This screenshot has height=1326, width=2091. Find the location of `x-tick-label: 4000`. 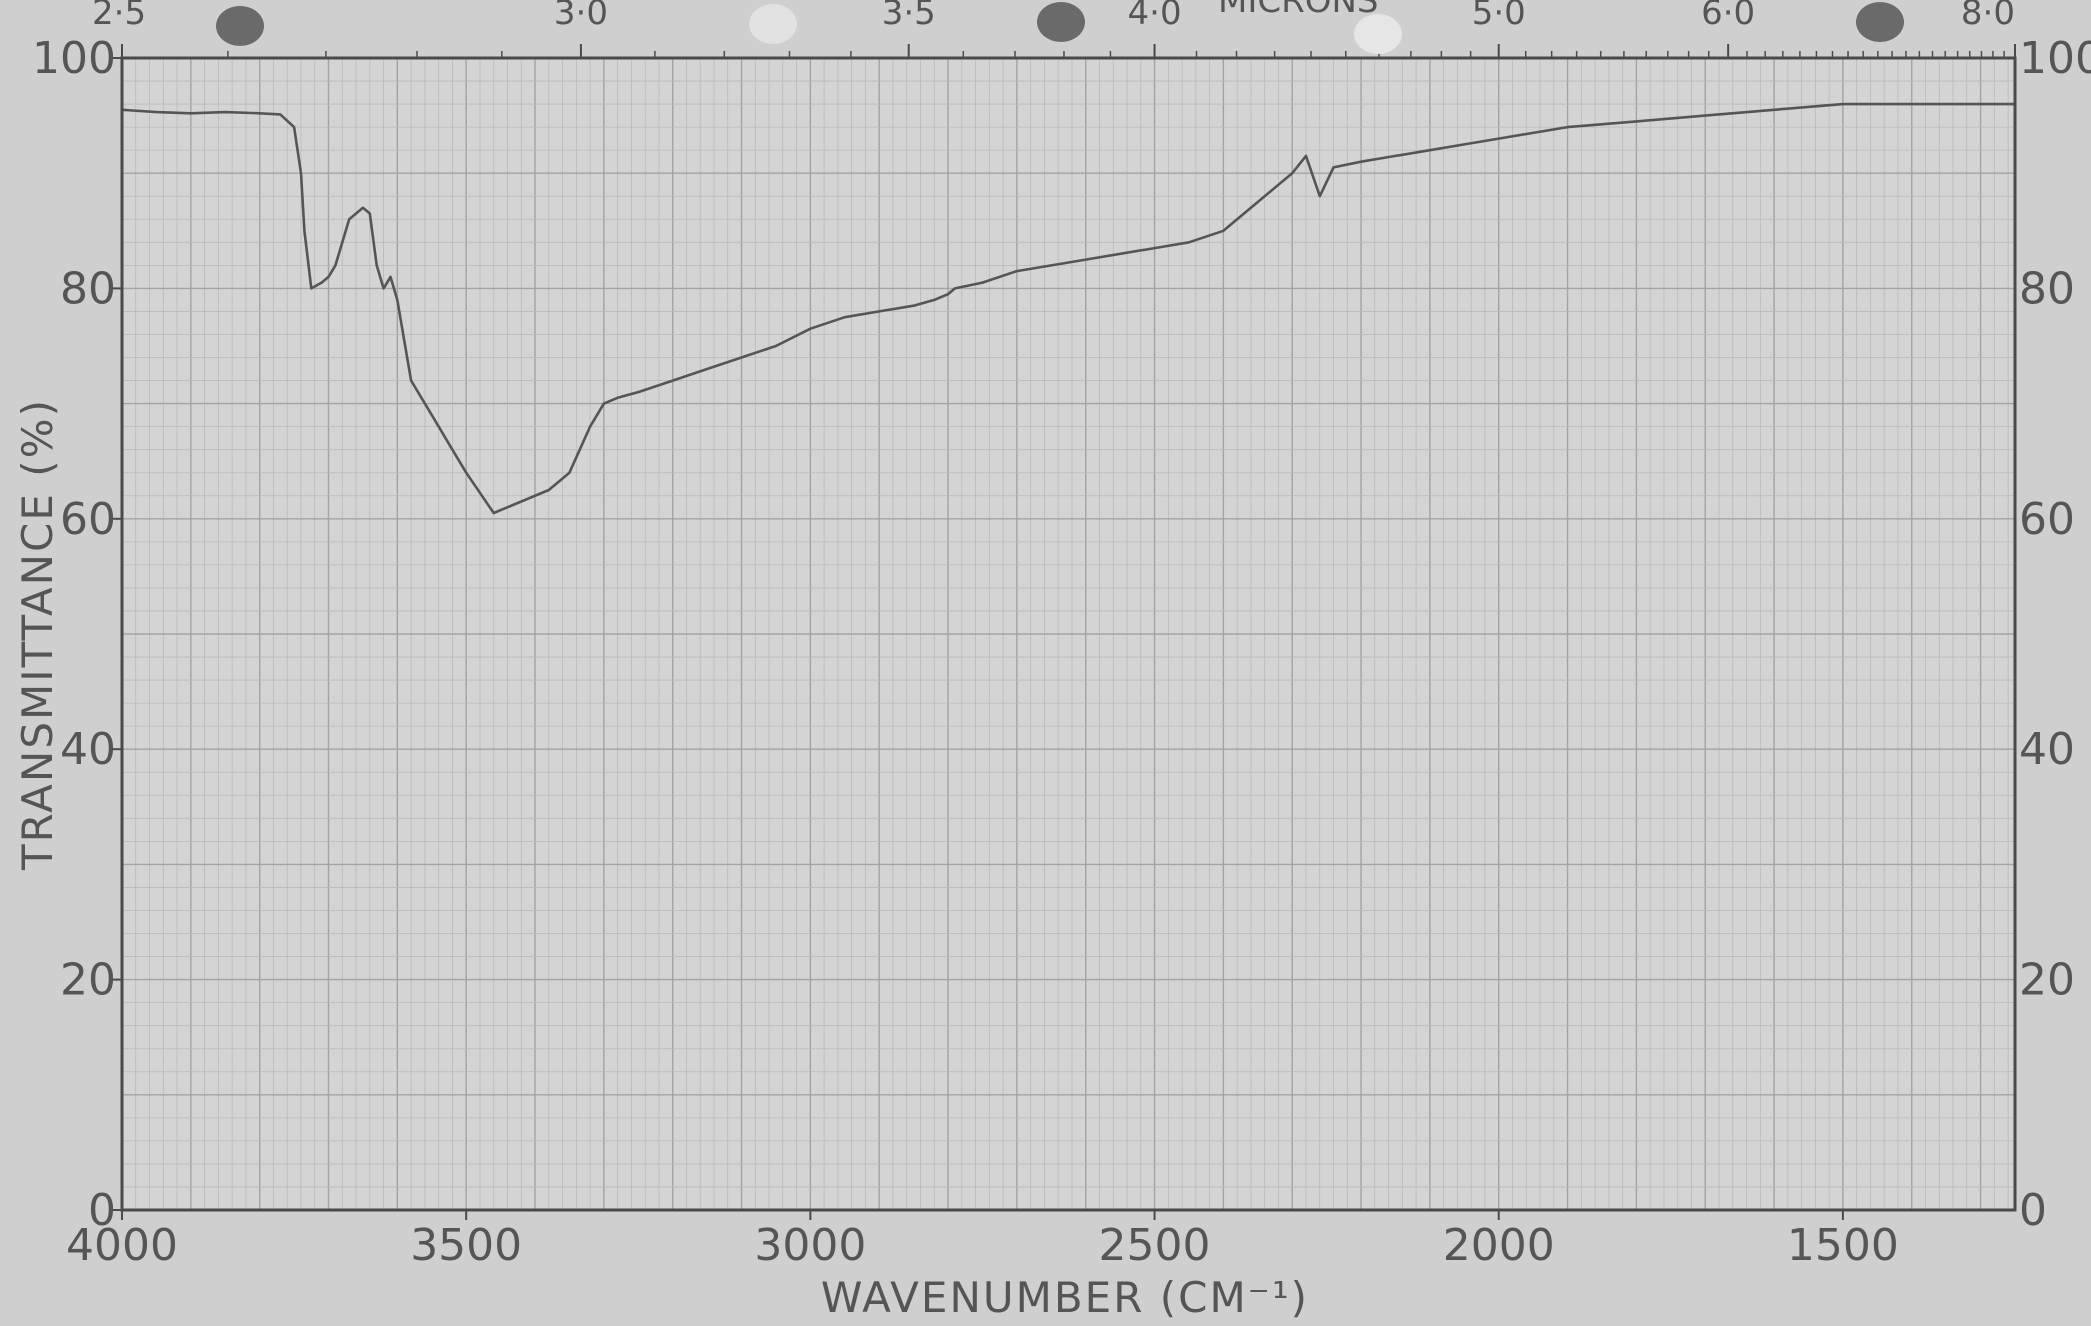

x-tick-label: 4000 is located at coordinates (122, 1245).